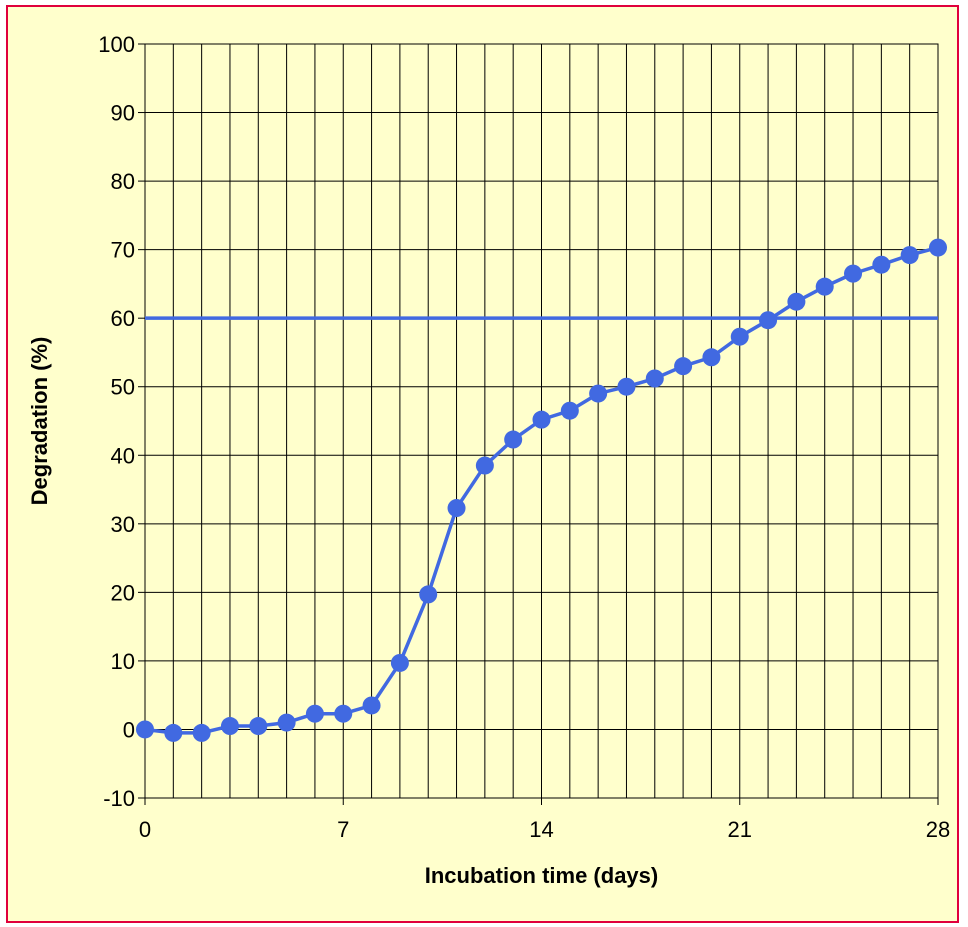 This screenshot has height=927, width=968. I want to click on y-tick-label: 40, so click(123, 455).